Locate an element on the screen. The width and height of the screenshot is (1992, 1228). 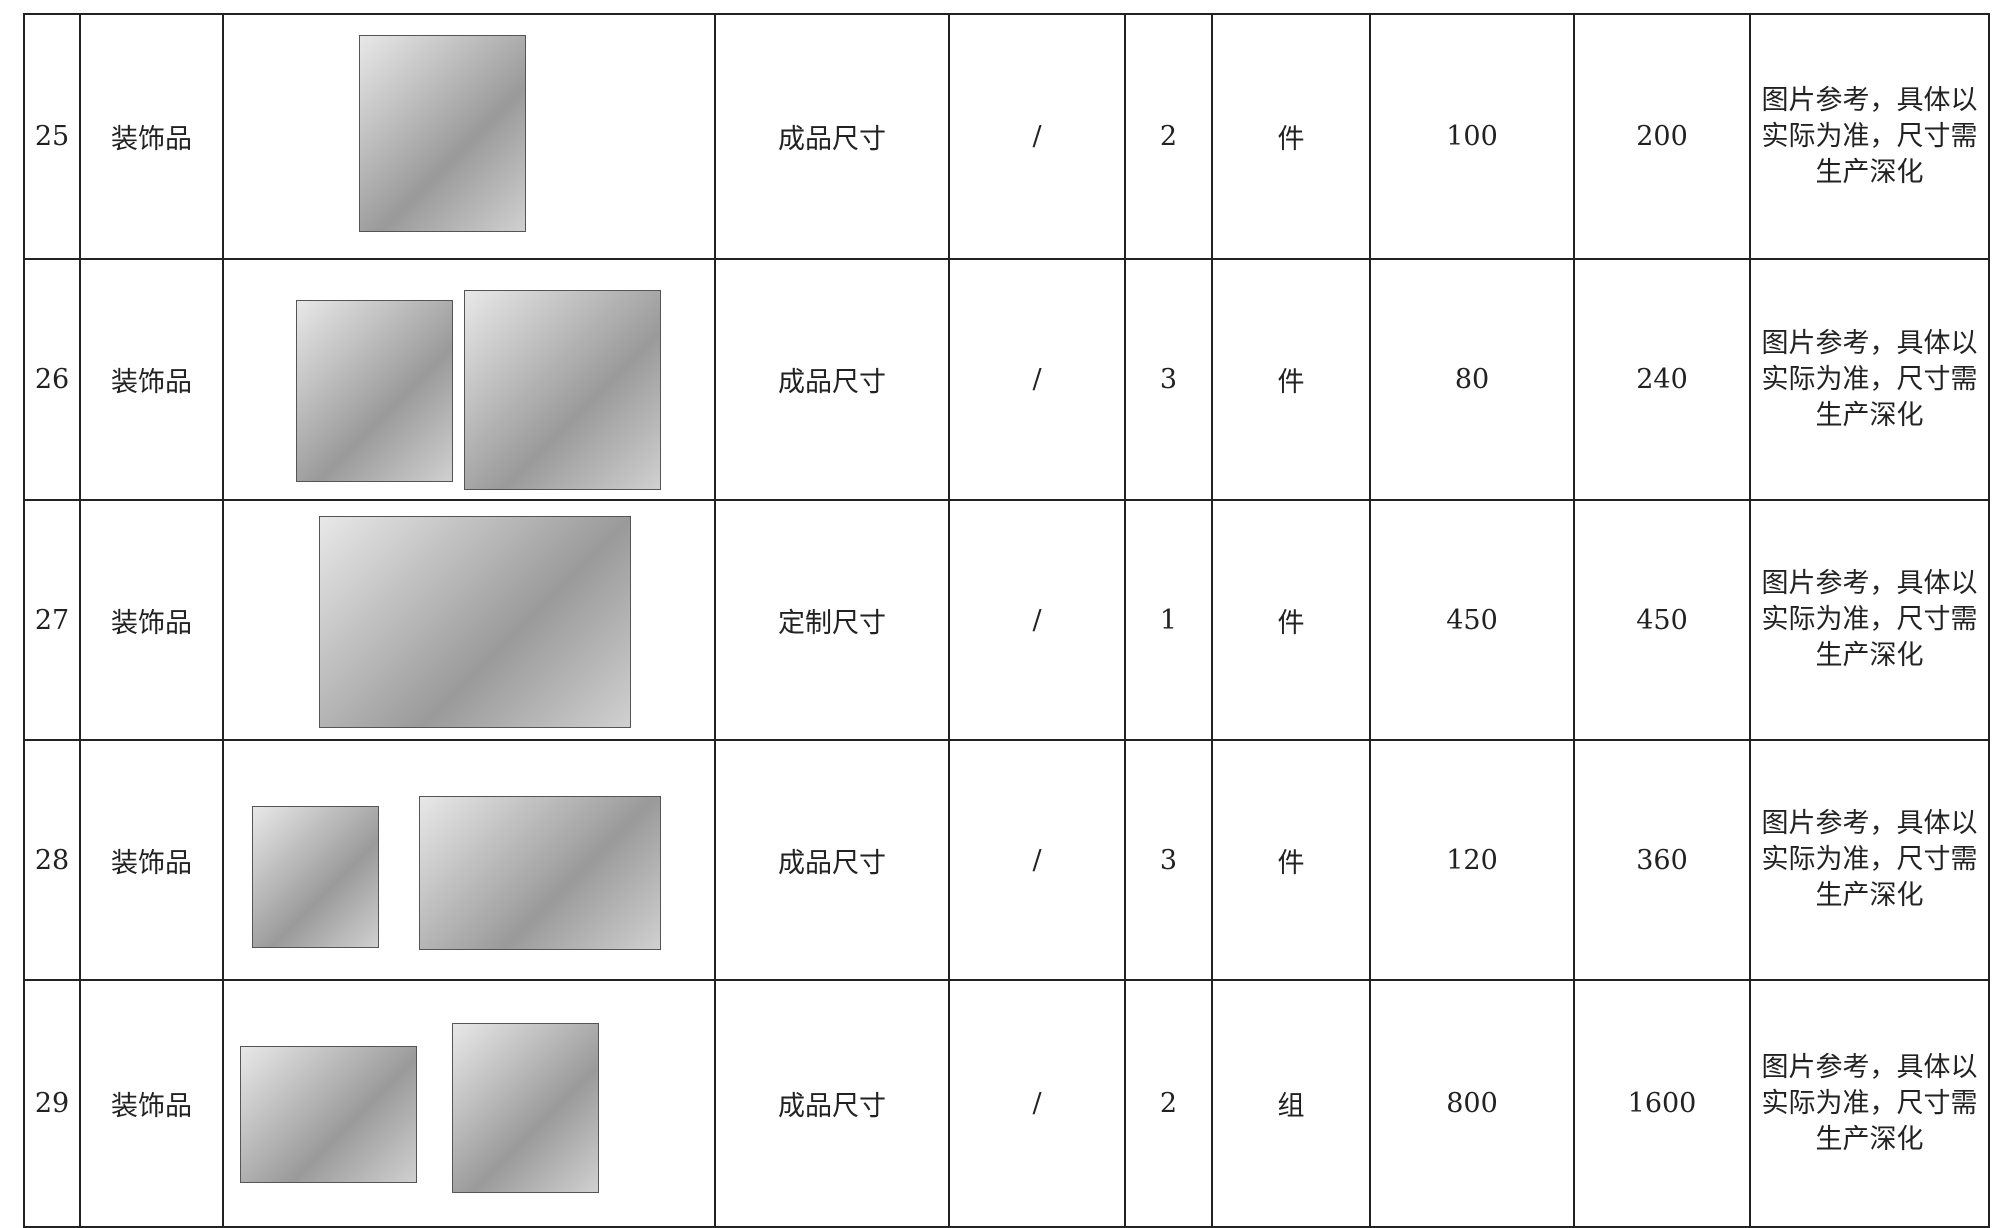
size: 定制尺寸 is located at coordinates (832, 620).